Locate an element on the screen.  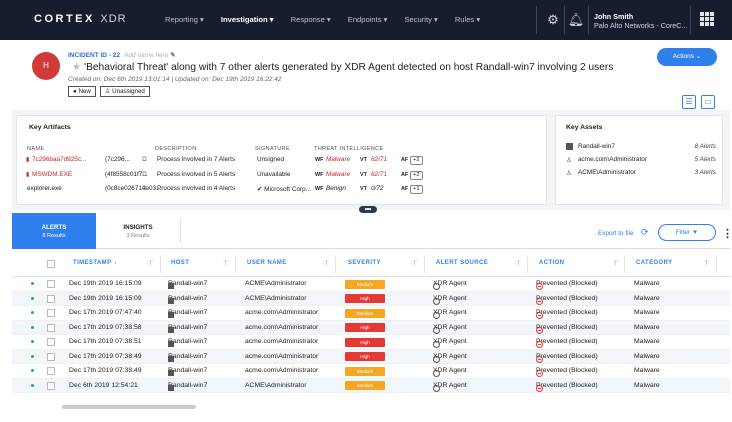
nav-item-1: Investigation ▾ is located at coordinates (247, 19).